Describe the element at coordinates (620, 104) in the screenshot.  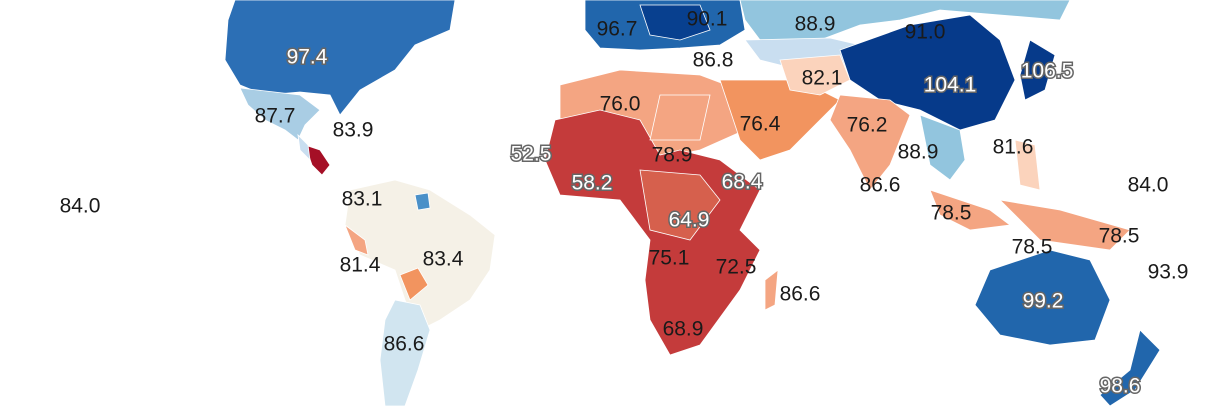
I see `region-label: 76.0` at that location.